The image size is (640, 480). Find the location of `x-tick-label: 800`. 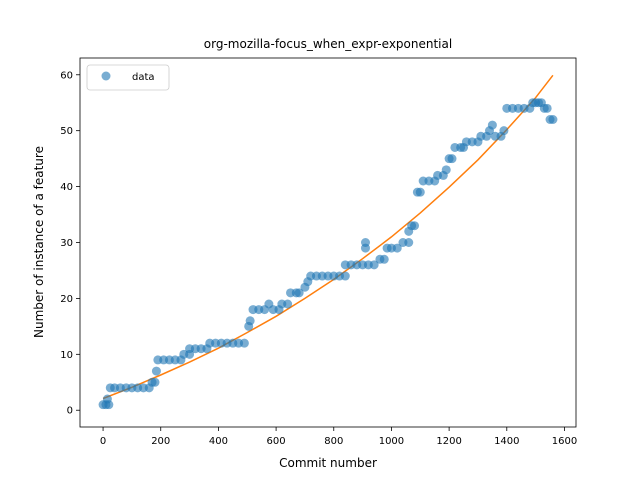

x-tick-label: 800 is located at coordinates (333, 441).